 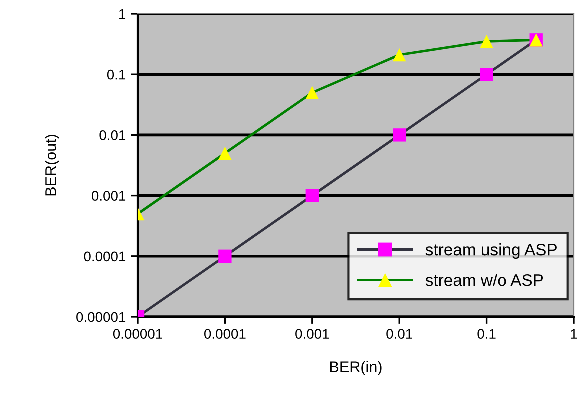 What do you see at coordinates (399, 334) in the screenshot?
I see `x-tick-label: 0.01` at bounding box center [399, 334].